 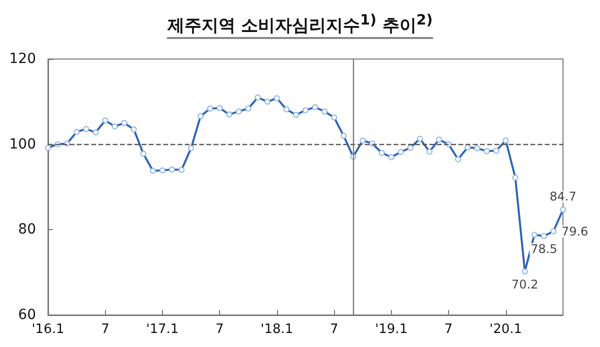 I want to click on x-tick-label: '20.1, so click(x=506, y=329).